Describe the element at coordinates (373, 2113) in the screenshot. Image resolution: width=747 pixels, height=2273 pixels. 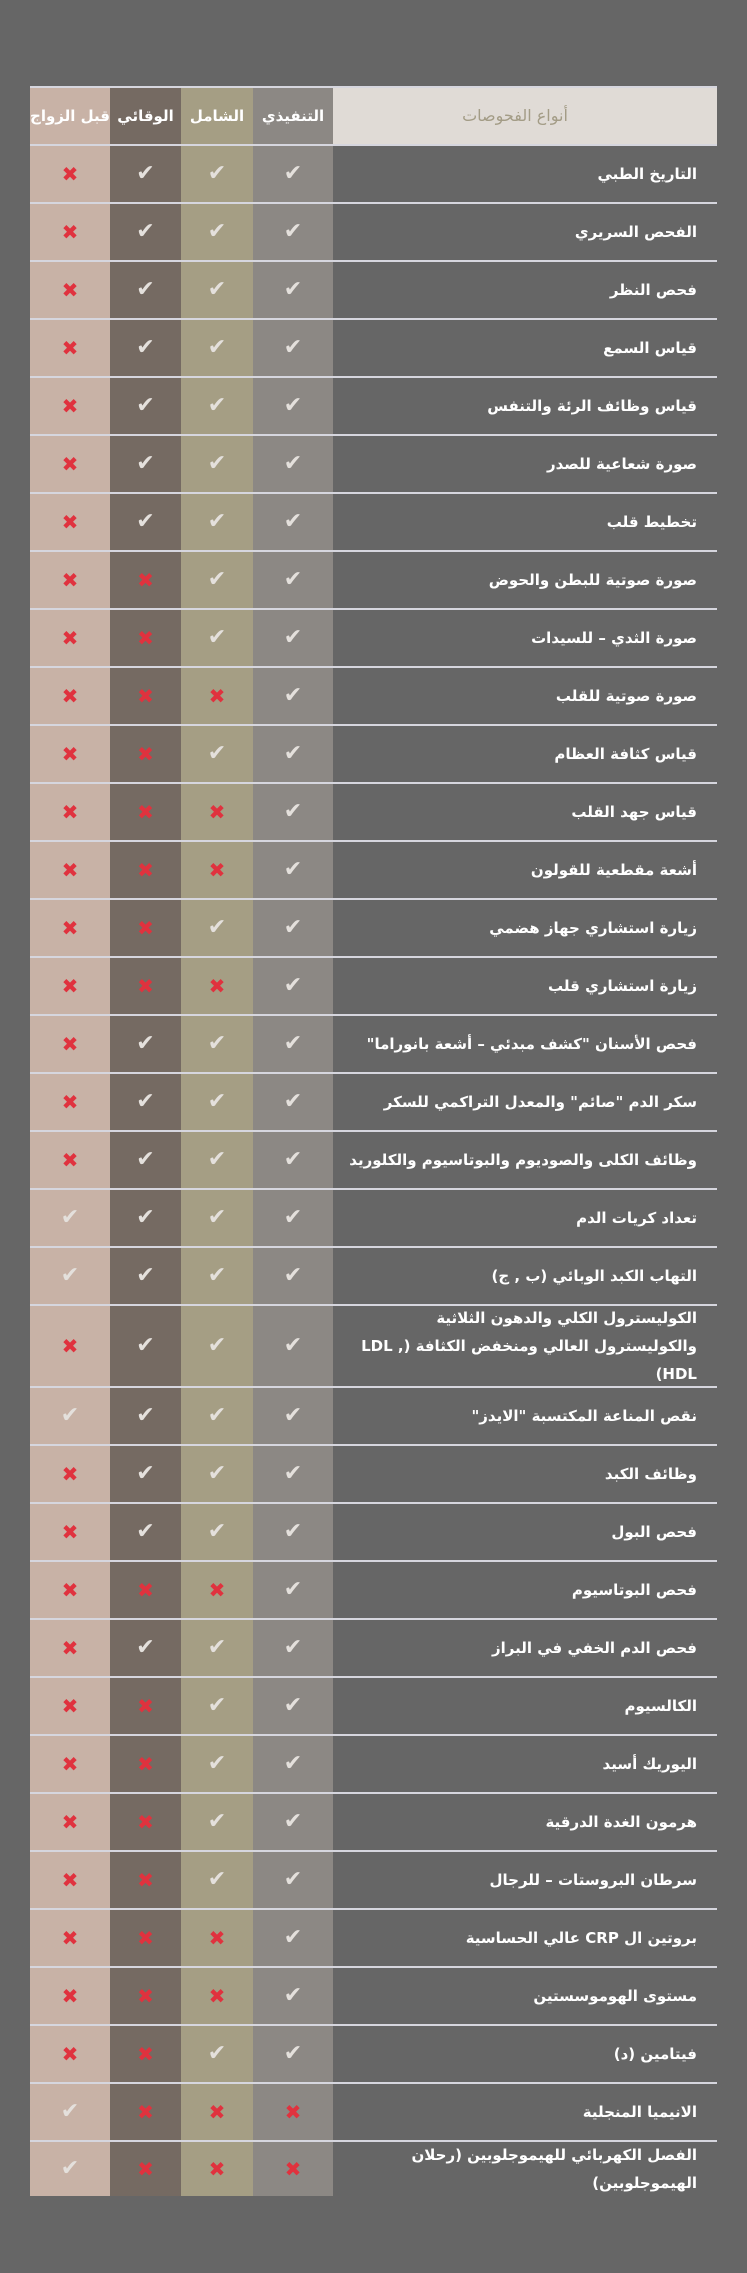
I see `table-row: الانيميا المنجلية ✖ ✖ ✖ ✔` at that location.